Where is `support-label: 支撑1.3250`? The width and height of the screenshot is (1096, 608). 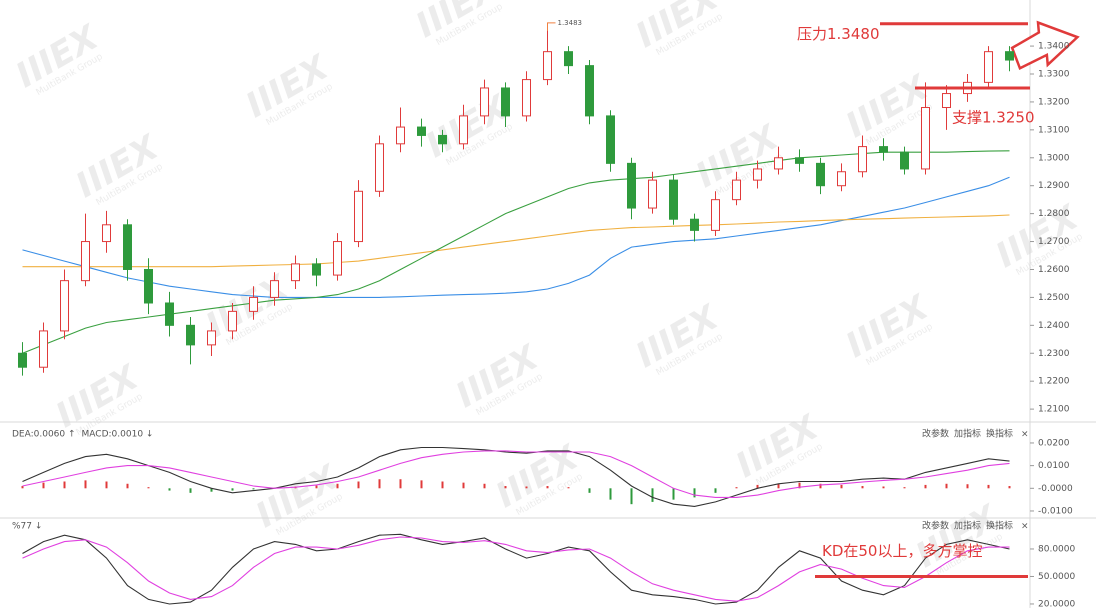
support-label: 支撑1.3250 is located at coordinates (993, 117).